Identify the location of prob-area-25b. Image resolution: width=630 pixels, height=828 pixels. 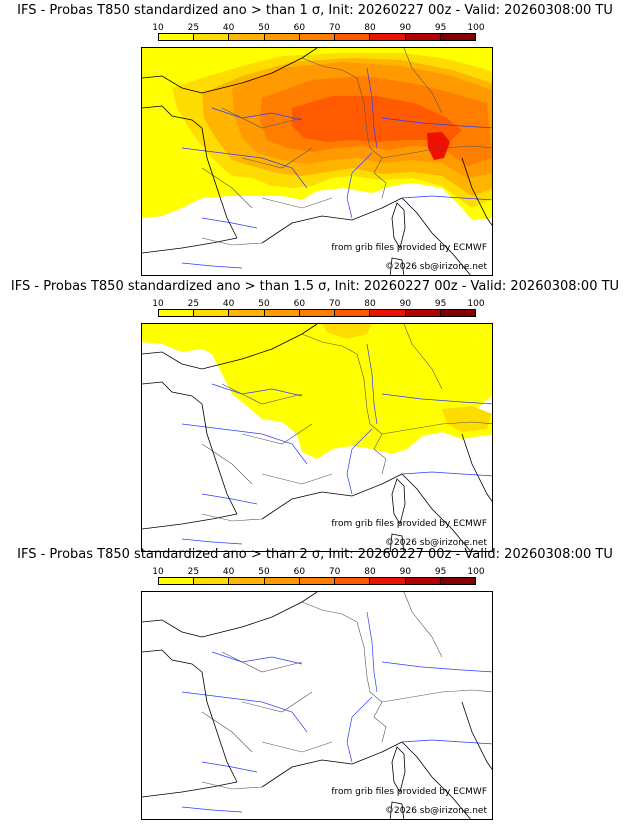
(347, 331).